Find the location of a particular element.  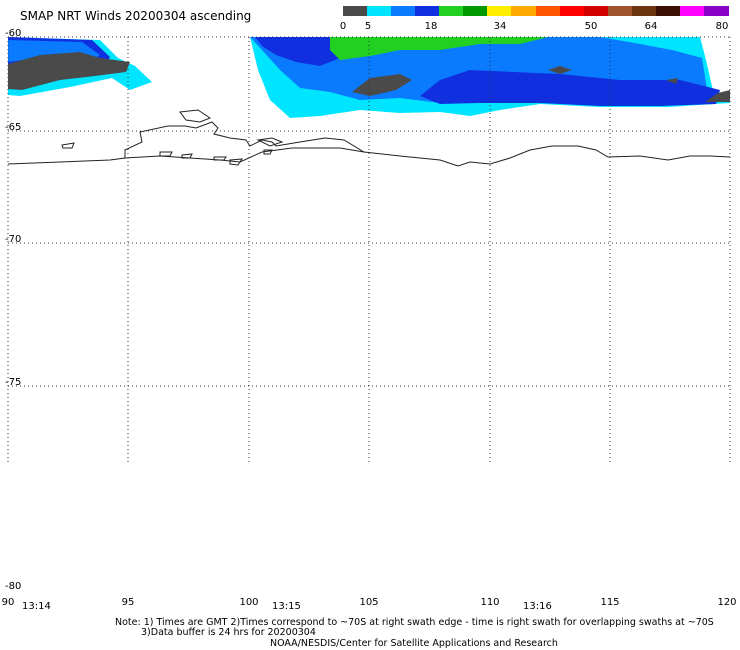

colorbar-label-18: 18 is located at coordinates (431, 26).